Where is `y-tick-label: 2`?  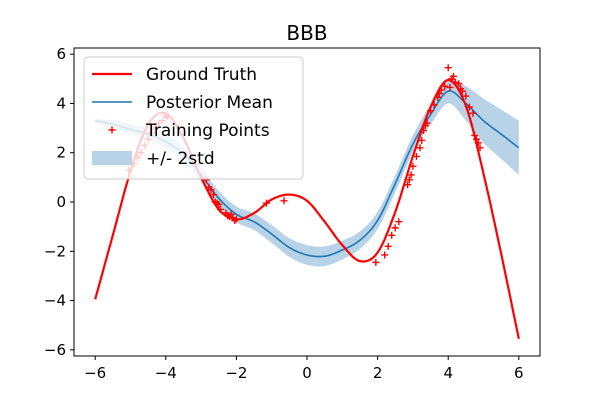 y-tick-label: 2 is located at coordinates (61, 153).